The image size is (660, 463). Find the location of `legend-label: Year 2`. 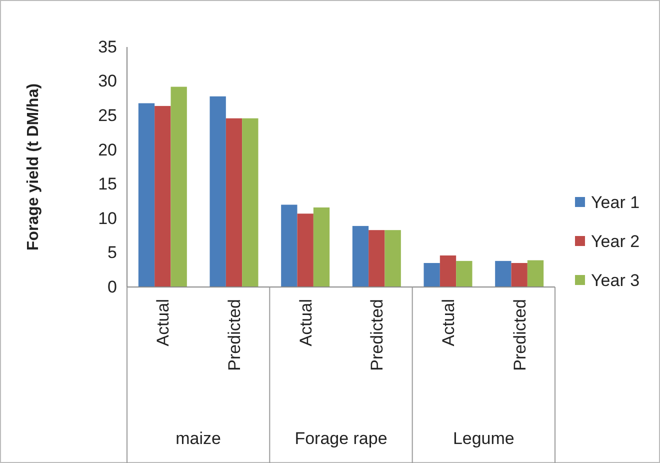

legend-label: Year 2 is located at coordinates (615, 241).